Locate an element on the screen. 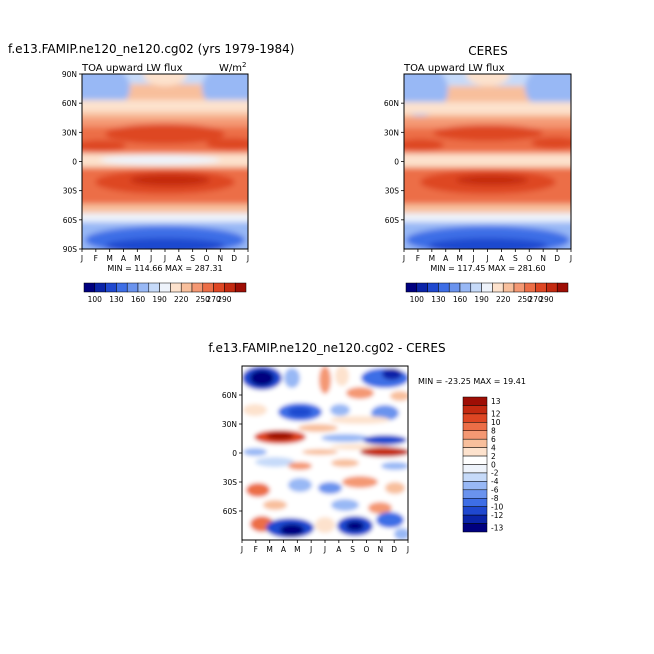  panel-ceres: CERES TOA upward LW flux is located at coordinates (478, 174).